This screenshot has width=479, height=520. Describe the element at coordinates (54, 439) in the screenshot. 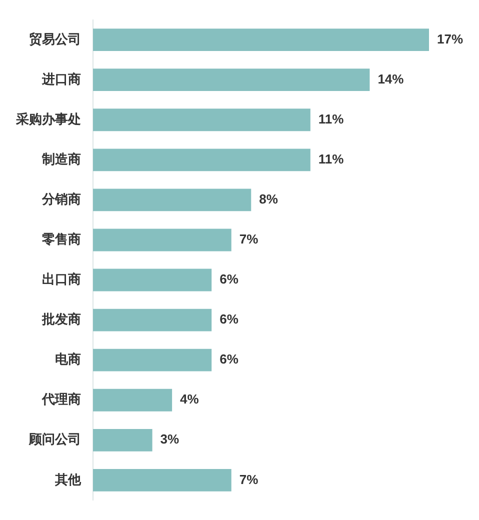

I see `y-tick-label: 顾问公司` at that location.